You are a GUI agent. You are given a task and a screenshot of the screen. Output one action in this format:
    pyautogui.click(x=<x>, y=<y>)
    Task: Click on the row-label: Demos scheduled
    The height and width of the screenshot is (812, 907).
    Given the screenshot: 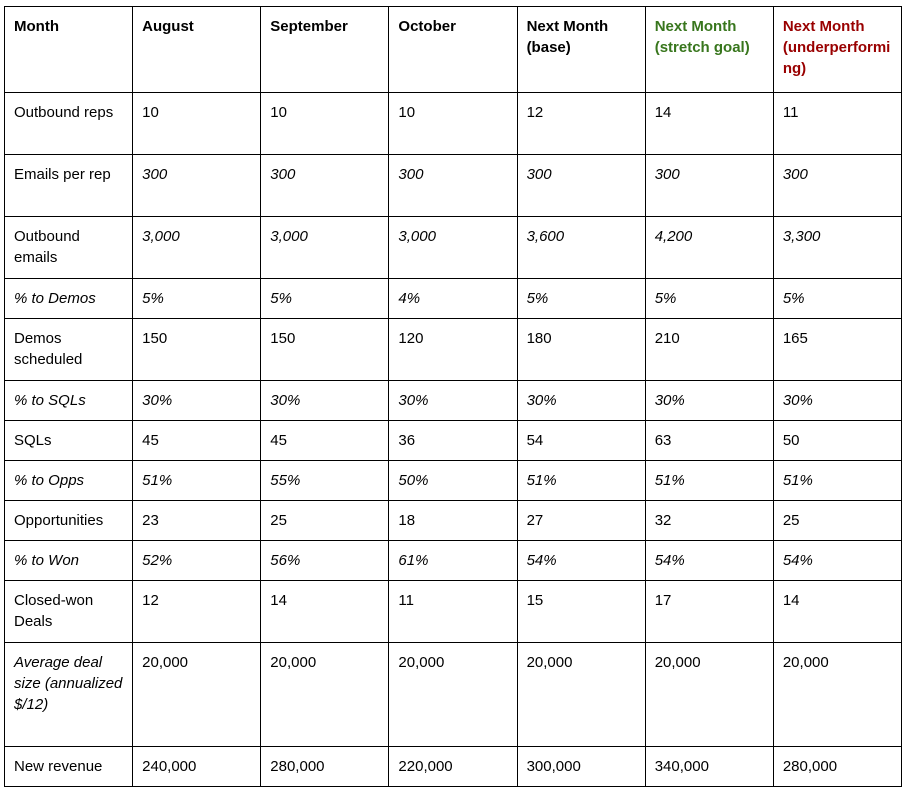 What is the action you would take?
    pyautogui.click(x=68, y=349)
    